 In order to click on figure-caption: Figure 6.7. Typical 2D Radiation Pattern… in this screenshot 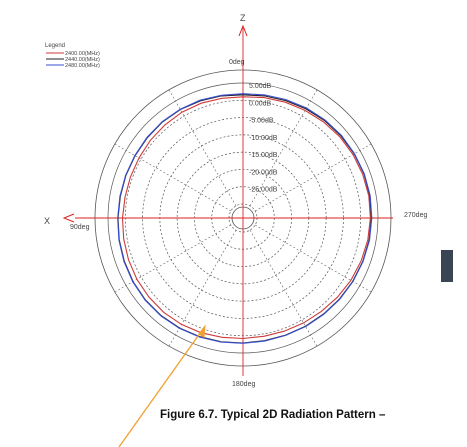, I will do `click(273, 415)`.